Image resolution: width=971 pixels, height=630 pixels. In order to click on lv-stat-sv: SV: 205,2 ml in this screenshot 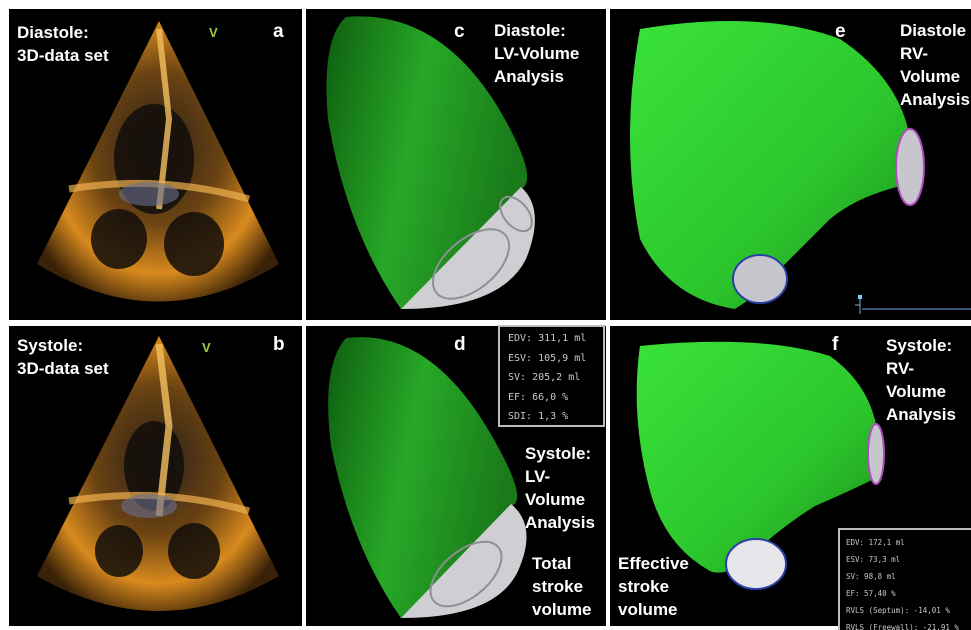, I will do `click(544, 377)`.